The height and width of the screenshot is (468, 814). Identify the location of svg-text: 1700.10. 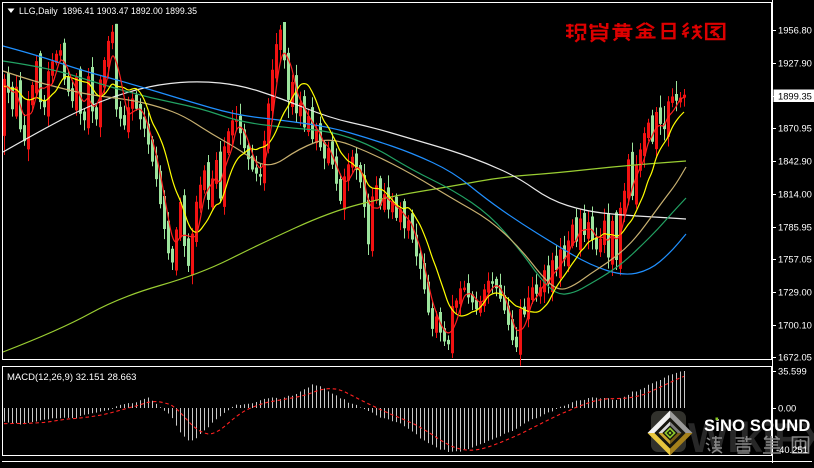
(795, 325).